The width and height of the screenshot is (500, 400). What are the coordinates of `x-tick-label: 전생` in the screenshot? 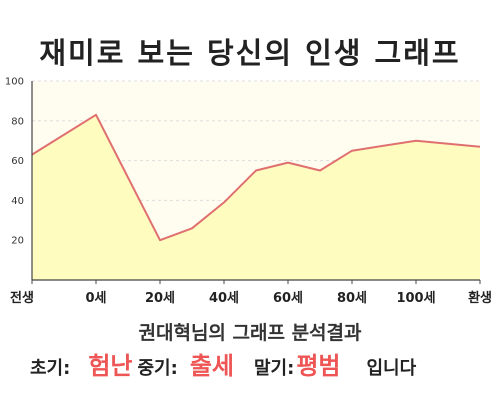 It's located at (22, 298).